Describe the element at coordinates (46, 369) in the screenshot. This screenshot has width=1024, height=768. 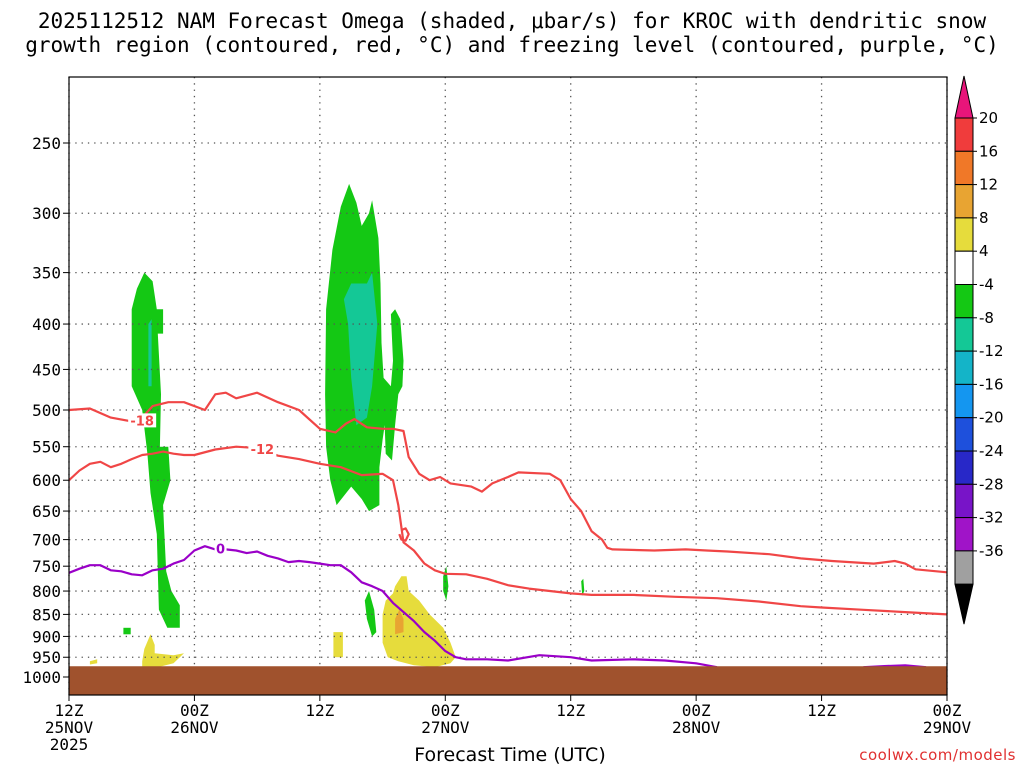
I see `y-tick-label-450: 450` at that location.